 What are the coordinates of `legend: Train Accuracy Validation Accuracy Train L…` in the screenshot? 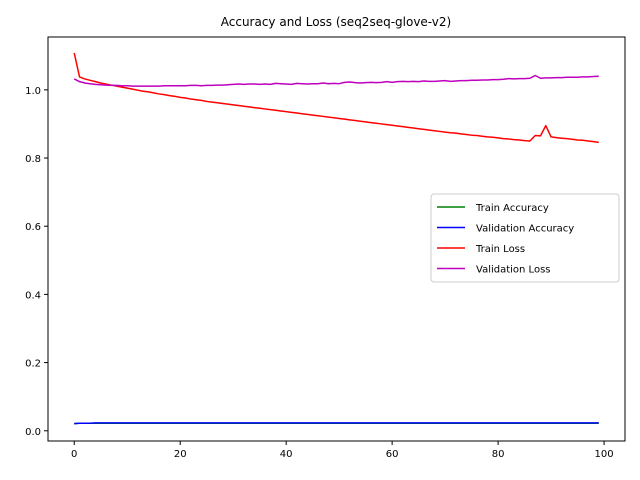 It's located at (525, 238).